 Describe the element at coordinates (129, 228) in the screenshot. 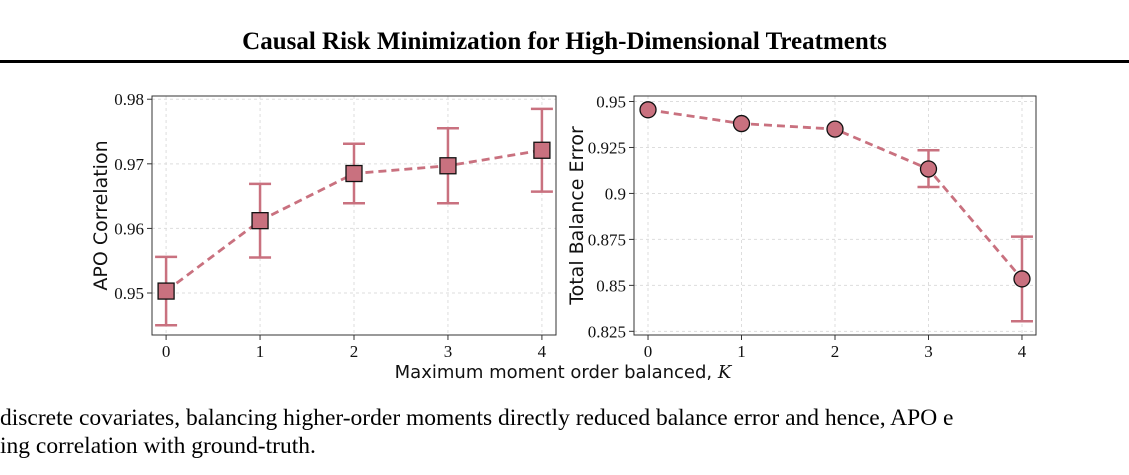

I see `y-tick-label: 0.96` at that location.